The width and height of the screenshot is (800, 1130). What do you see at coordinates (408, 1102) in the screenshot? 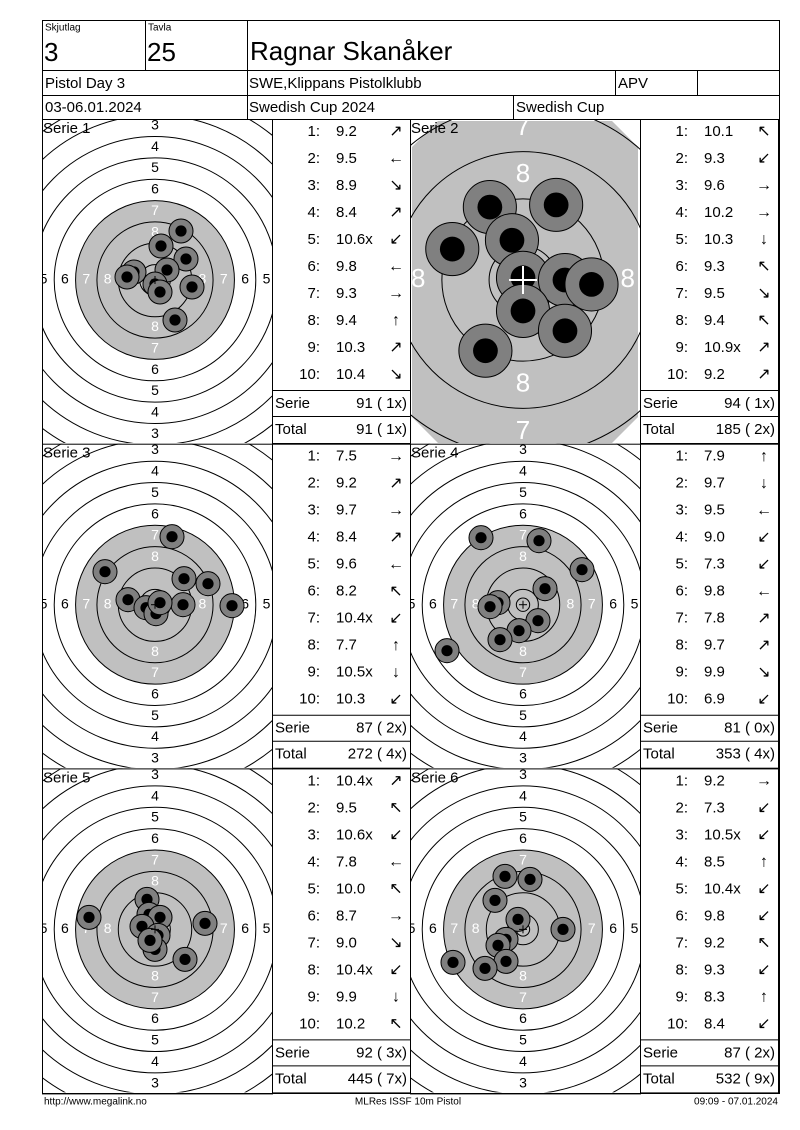
I see `footer-program: MLRes ISSF 10m Pistol` at bounding box center [408, 1102].